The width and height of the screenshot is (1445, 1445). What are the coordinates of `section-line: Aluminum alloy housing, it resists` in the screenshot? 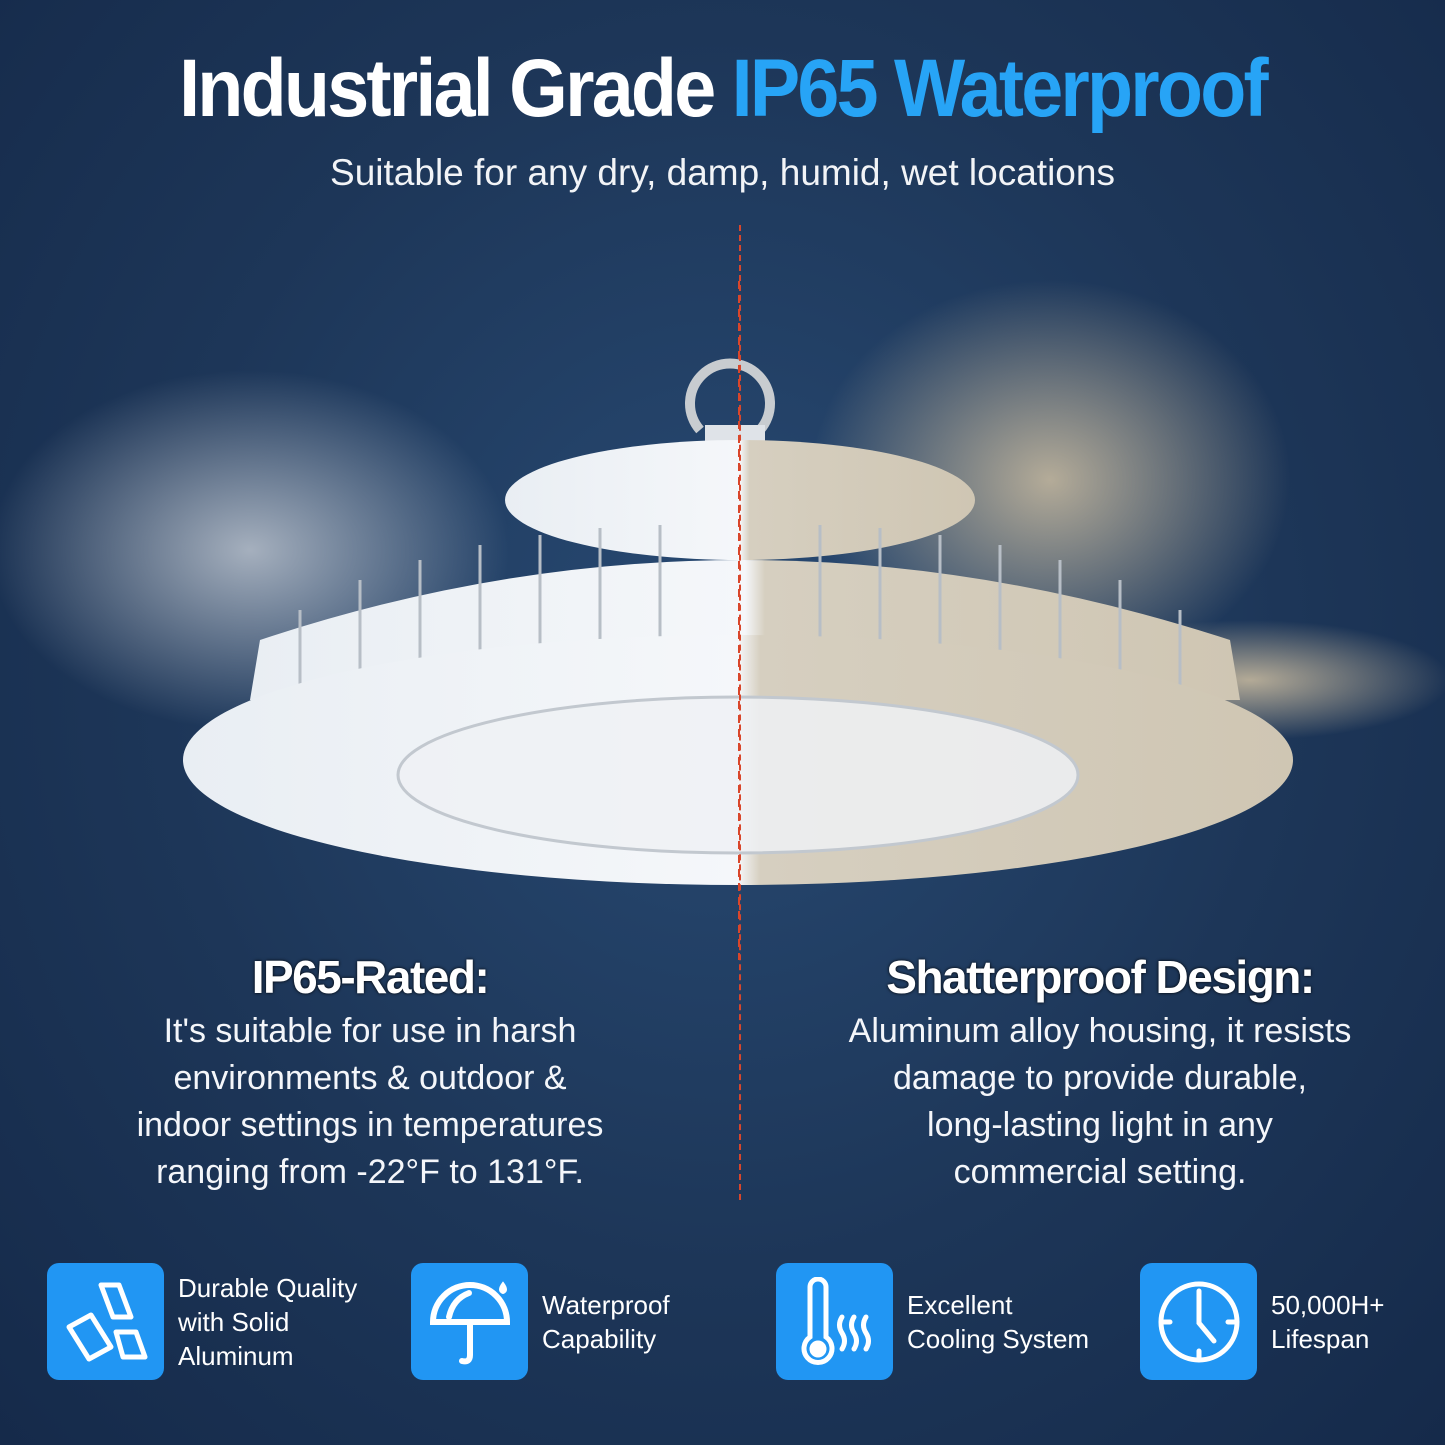 It's located at (1100, 1031).